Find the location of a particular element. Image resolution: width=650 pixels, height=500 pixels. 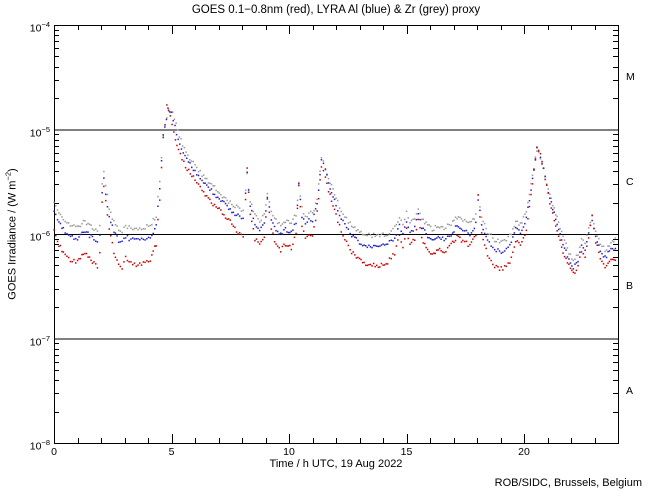

x-tick-label: 0 is located at coordinates (54, 452).